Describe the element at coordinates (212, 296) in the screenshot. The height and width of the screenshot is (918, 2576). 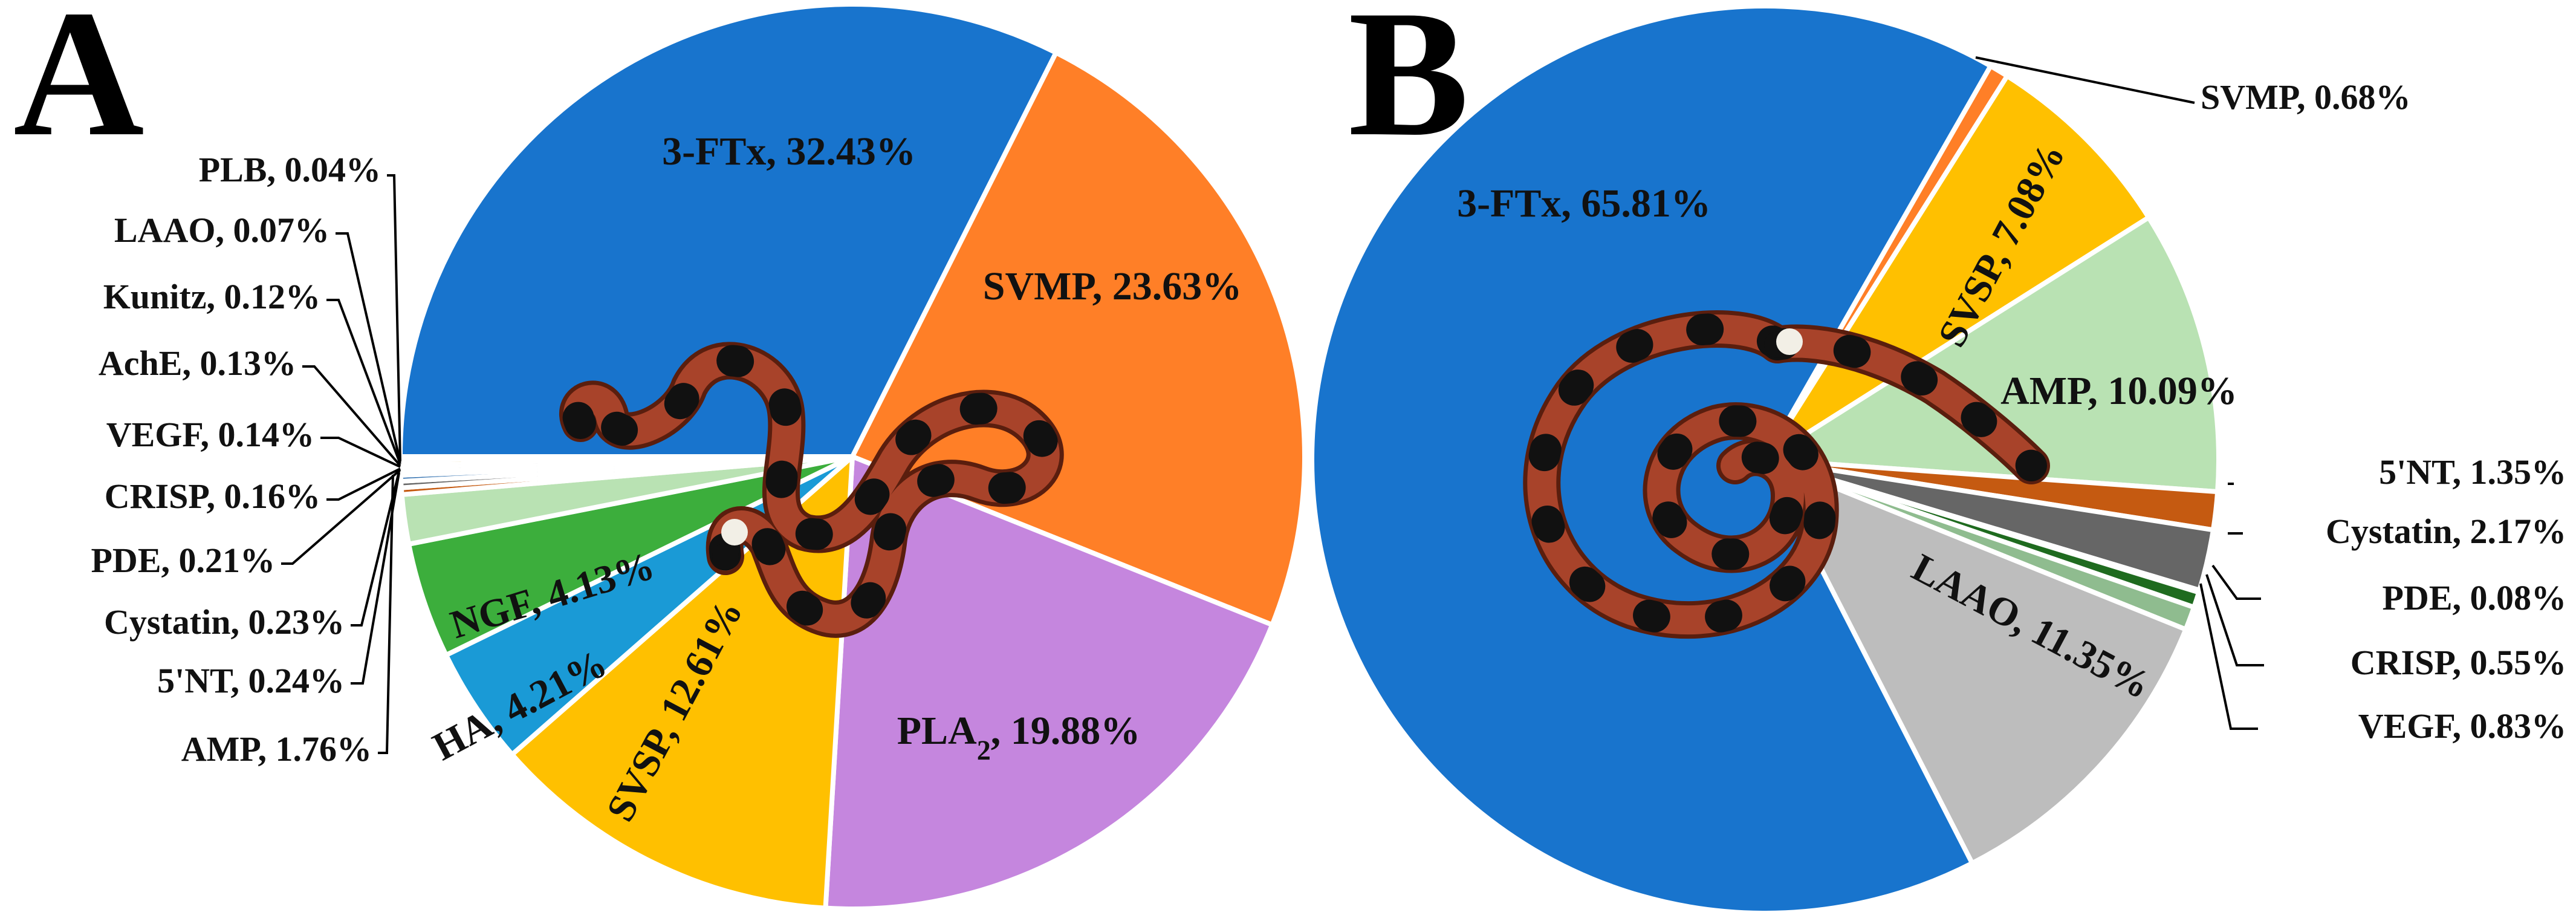
I see `slice-label-a-kunitz: Kunitz, 0.12%` at that location.